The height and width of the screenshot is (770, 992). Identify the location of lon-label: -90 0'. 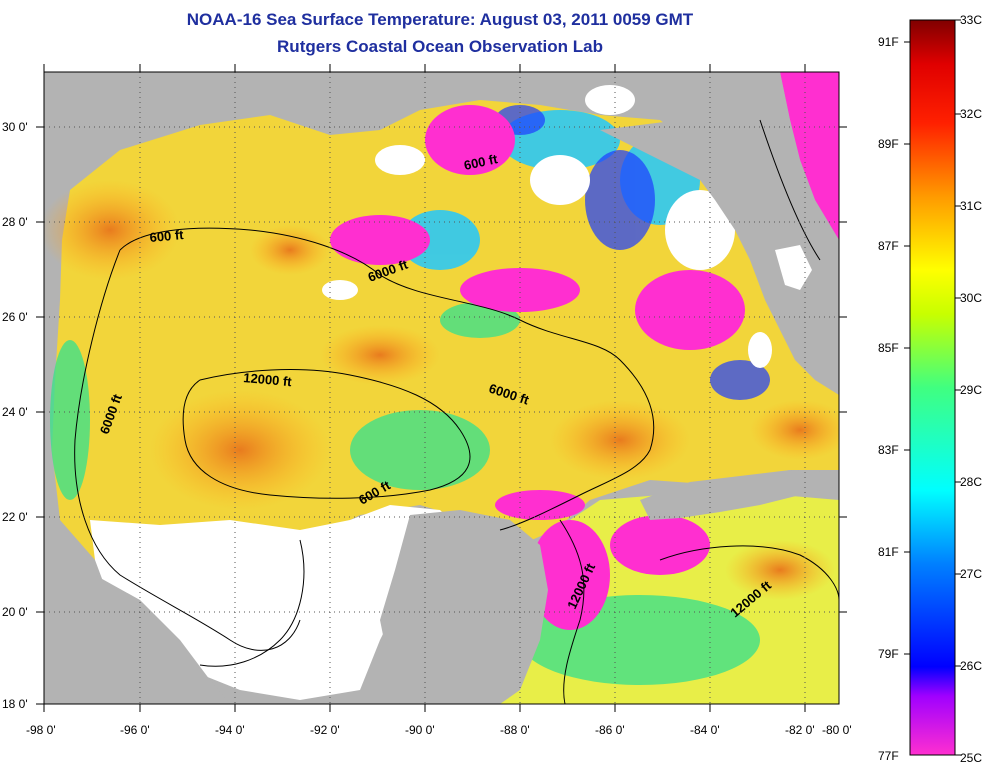
(420, 730).